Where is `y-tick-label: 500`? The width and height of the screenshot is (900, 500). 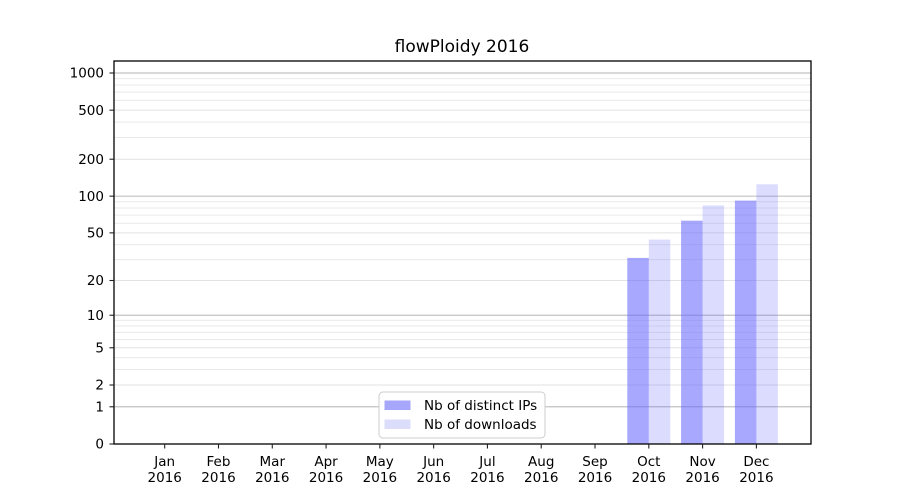
y-tick-label: 500 is located at coordinates (91, 111).